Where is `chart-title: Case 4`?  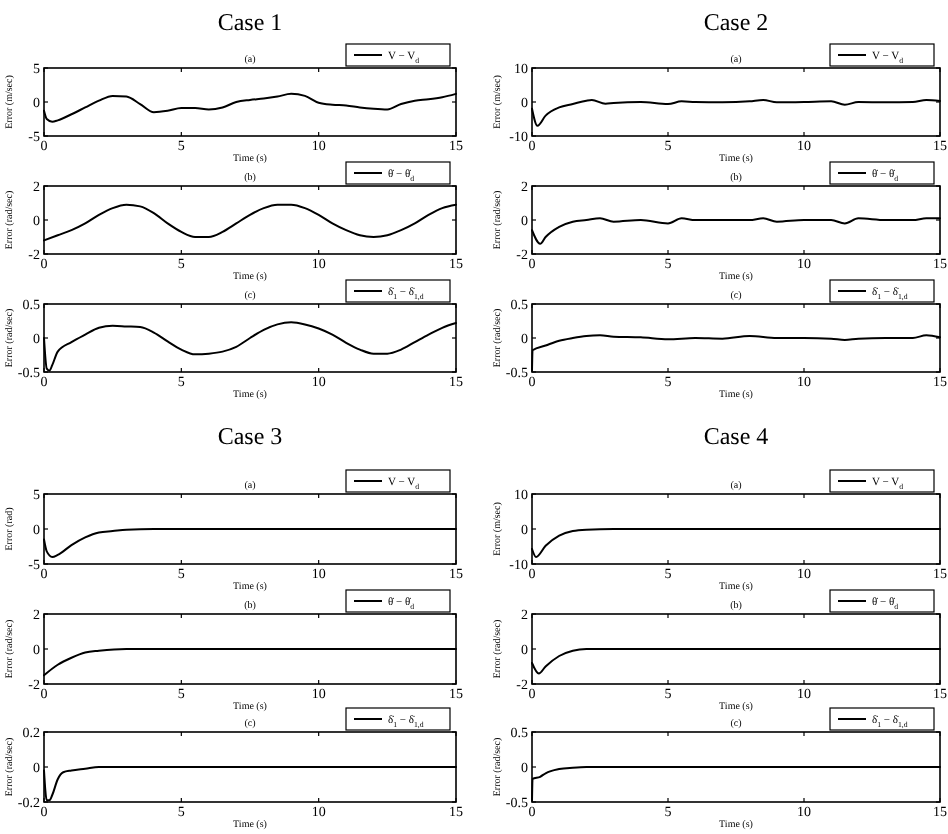
chart-title: Case 4 is located at coordinates (736, 436).